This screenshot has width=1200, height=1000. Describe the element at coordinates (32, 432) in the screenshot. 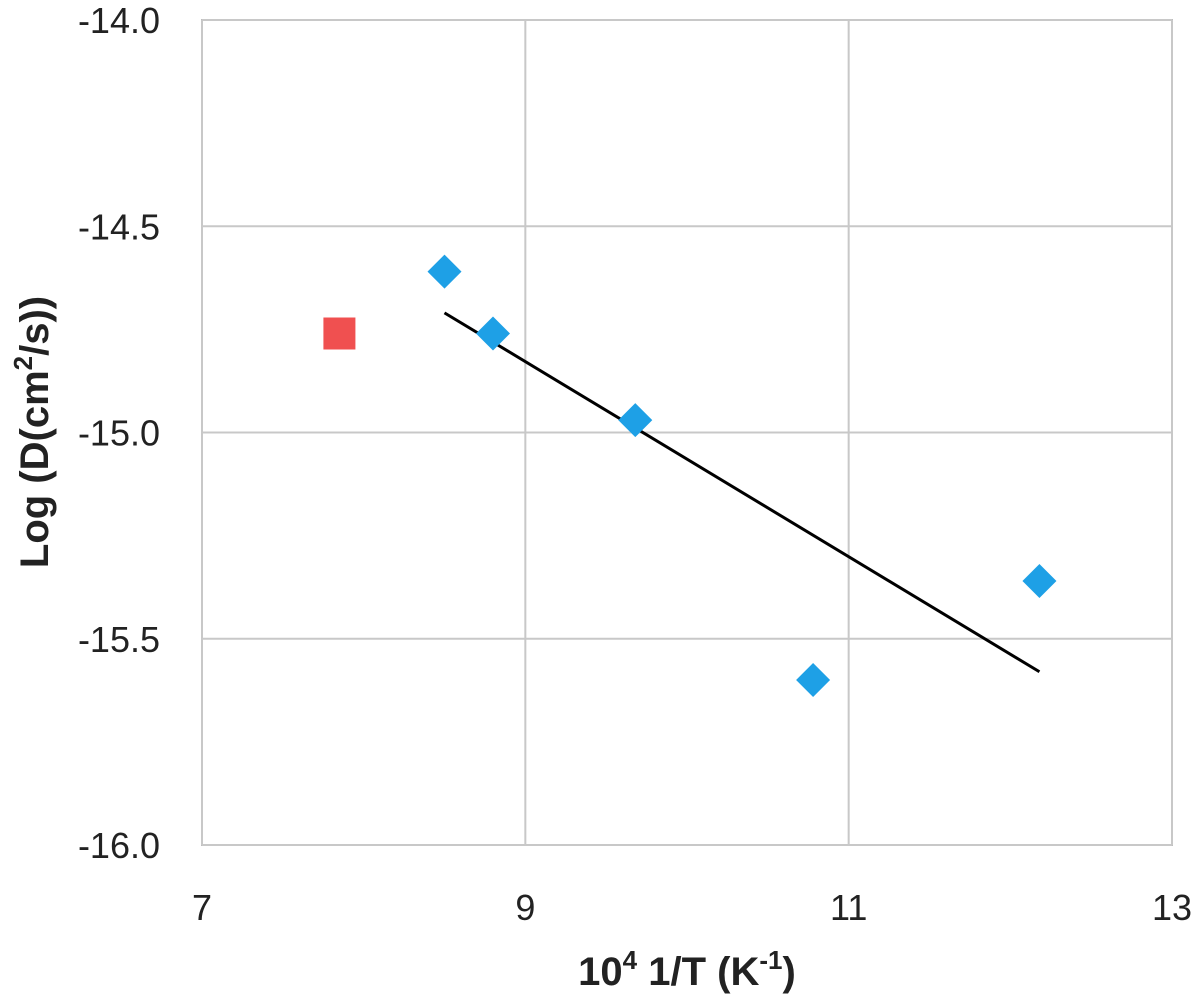

I see `y-axis-title: Log (D(cm2/s))` at that location.